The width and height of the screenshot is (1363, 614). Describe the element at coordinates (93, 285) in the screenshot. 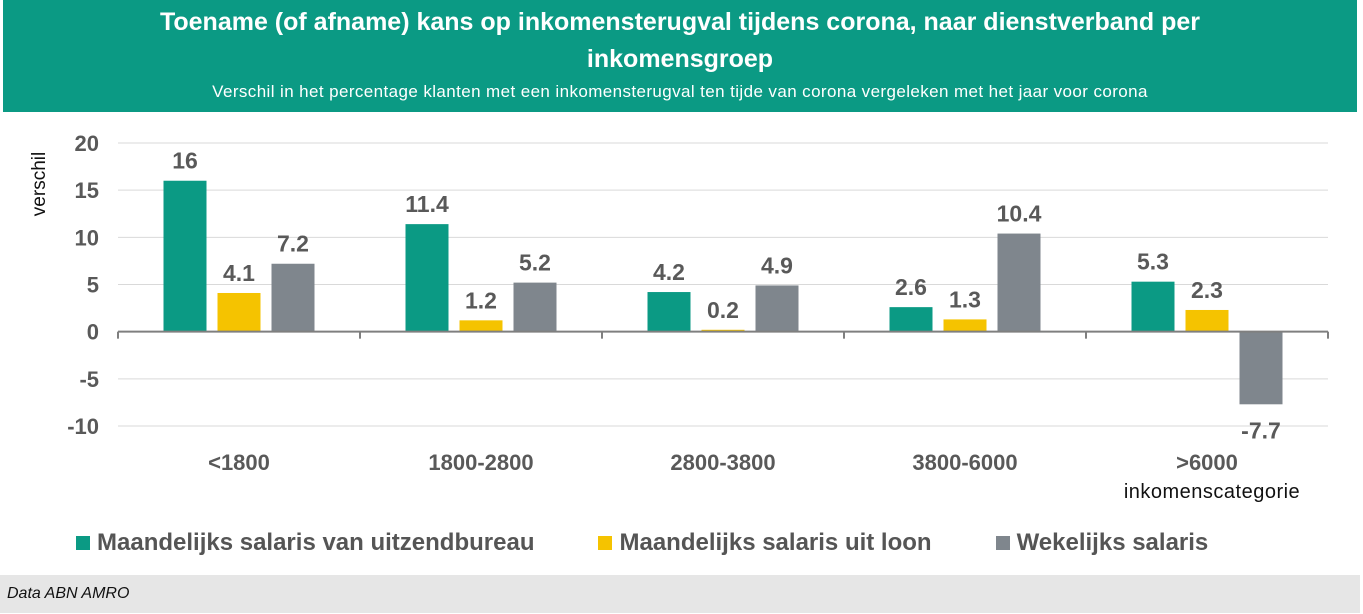

I see `y-tick-label: 5` at that location.